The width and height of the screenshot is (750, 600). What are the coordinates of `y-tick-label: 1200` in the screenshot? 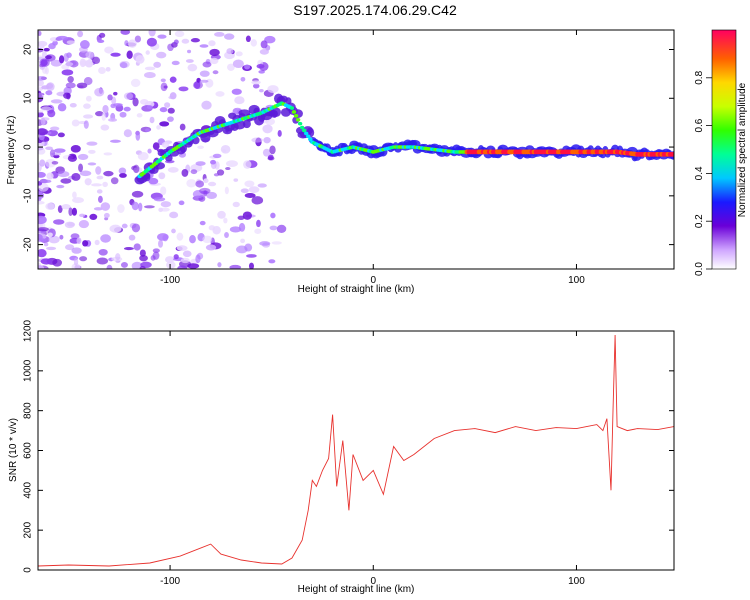 It's located at (28, 330).